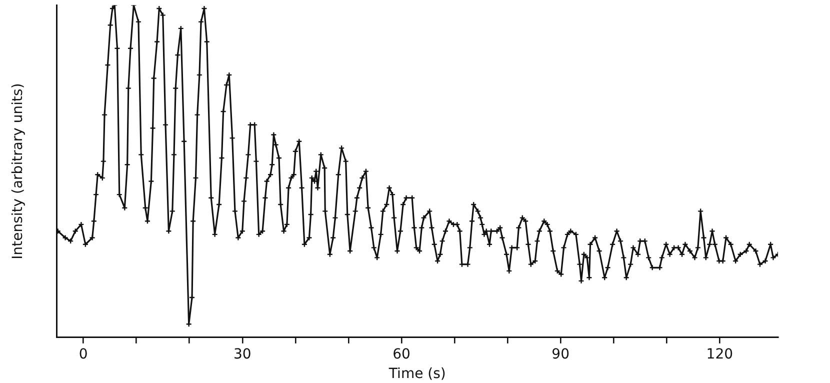  What do you see at coordinates (561, 354) in the screenshot?
I see `x-tick-label: 90` at bounding box center [561, 354].